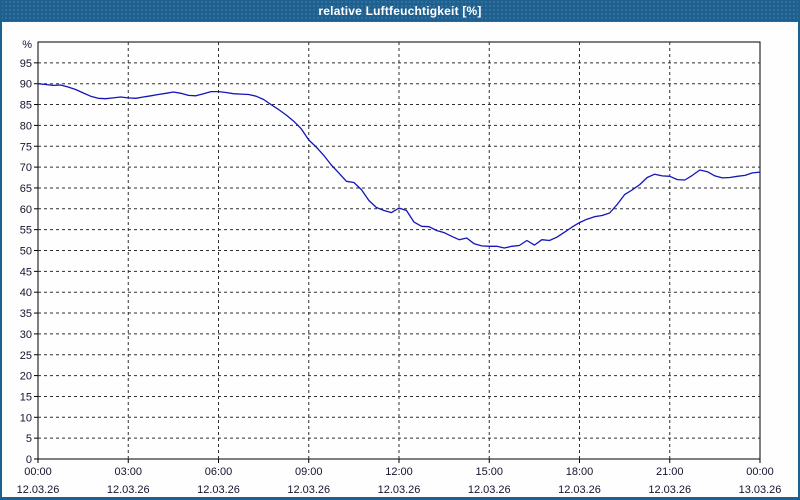 The image size is (800, 500). What do you see at coordinates (26, 189) in the screenshot?
I see `y-axis-tick-label: 65` at bounding box center [26, 189].